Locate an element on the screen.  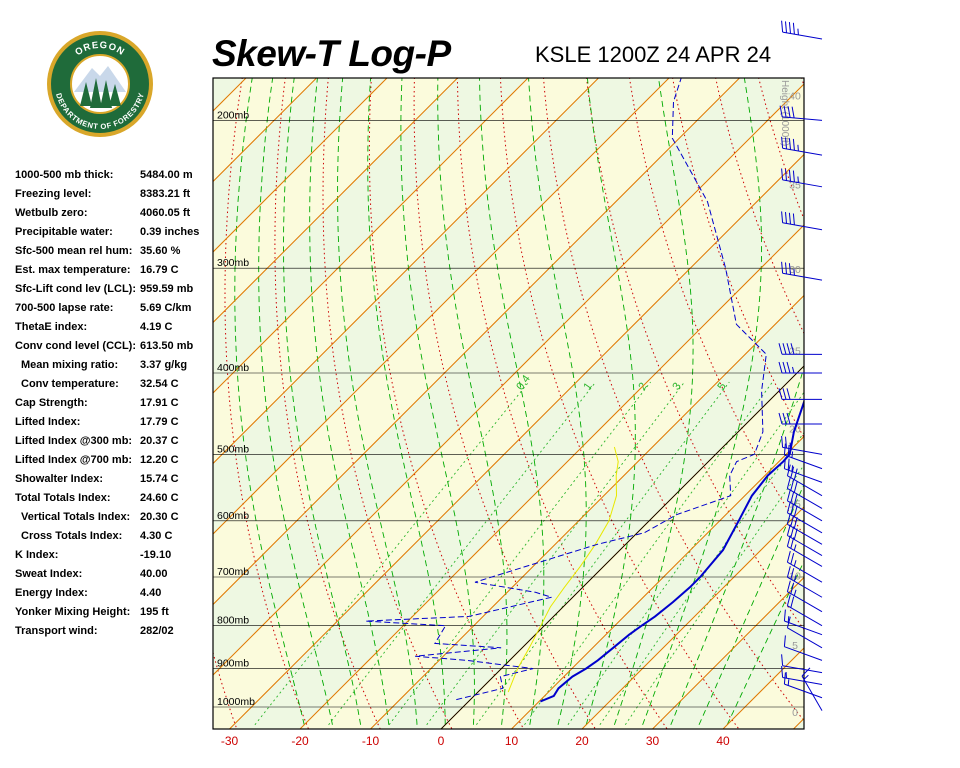
index-label: Est. max temperature: is located at coordinates (73, 270).